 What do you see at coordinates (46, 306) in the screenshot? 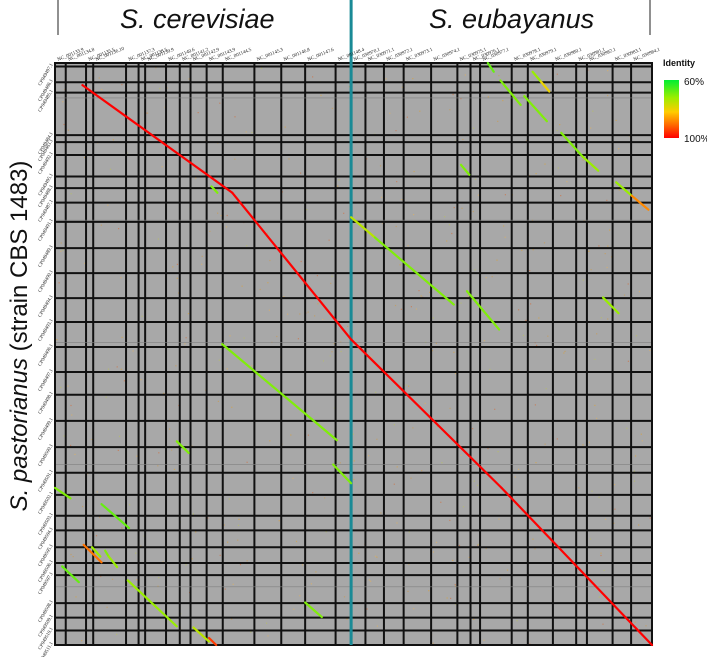
I see `y-tick-label: CP049494.1` at bounding box center [46, 306].